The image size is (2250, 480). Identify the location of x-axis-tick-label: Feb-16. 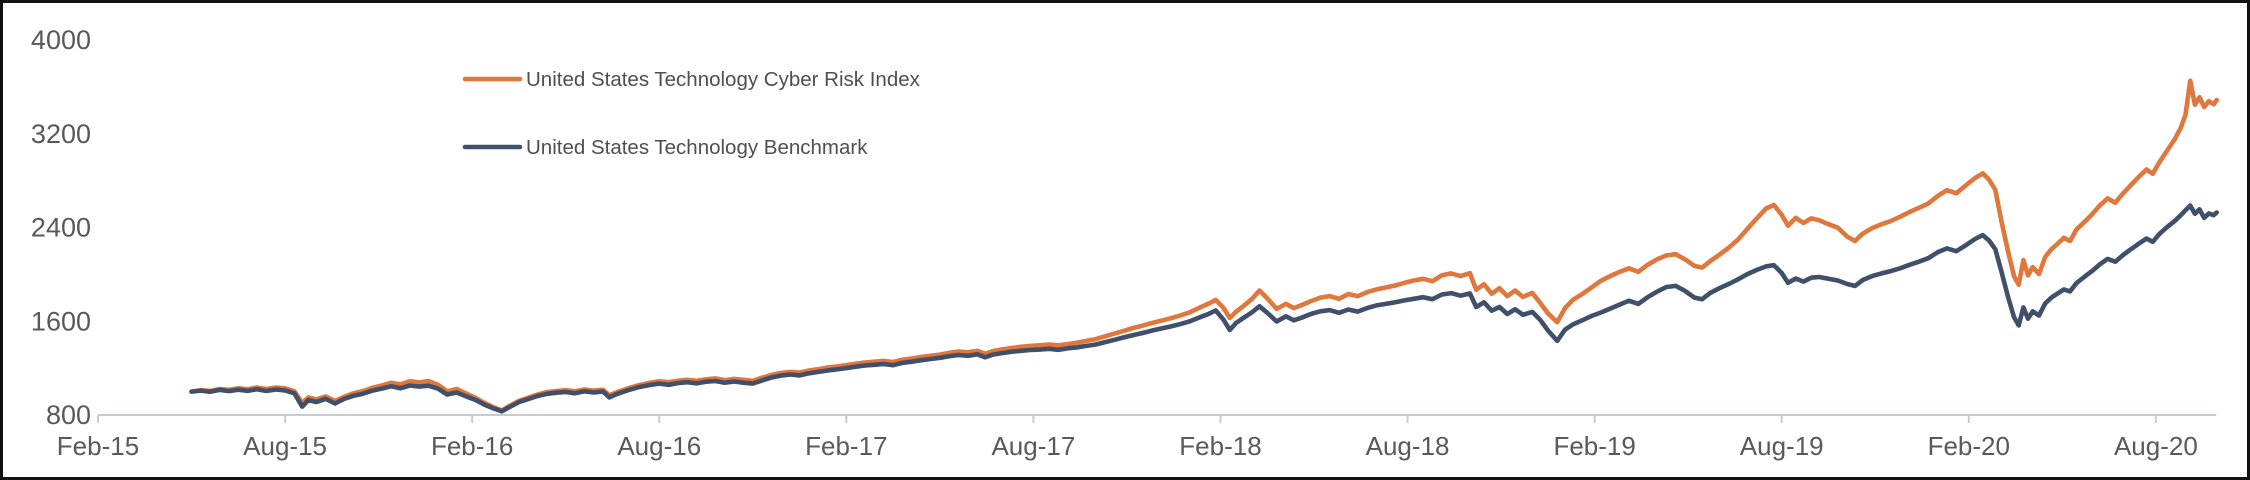
(472, 446).